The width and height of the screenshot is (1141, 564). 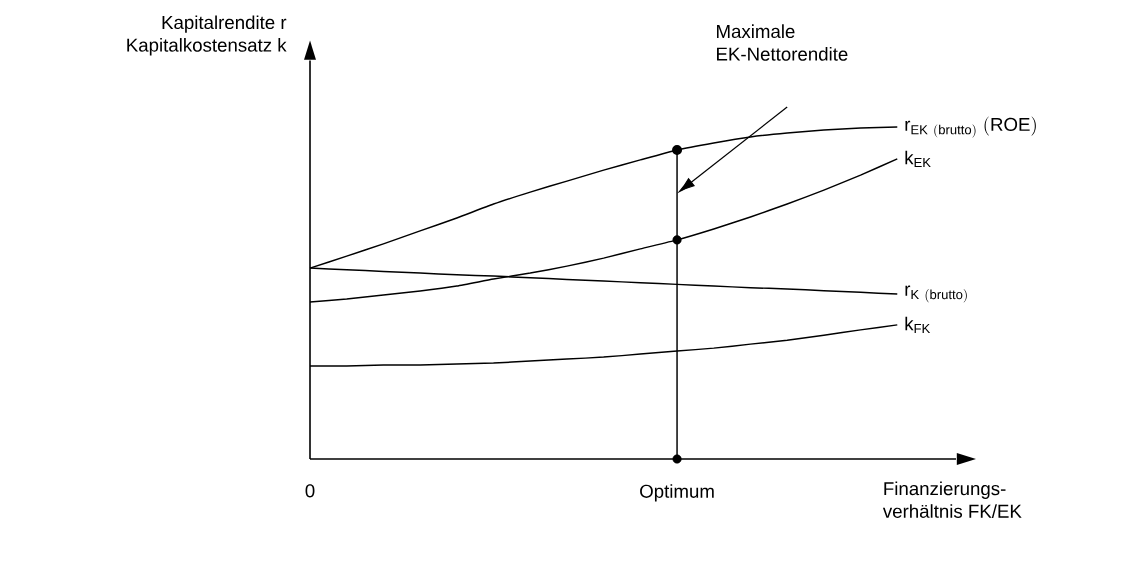 What do you see at coordinates (970, 127) in the screenshot?
I see `series-label: $\mathrm{r}_{\mathrm{EK\ (brutto)}}\ \mathrm{(ROE)}$` at bounding box center [970, 127].